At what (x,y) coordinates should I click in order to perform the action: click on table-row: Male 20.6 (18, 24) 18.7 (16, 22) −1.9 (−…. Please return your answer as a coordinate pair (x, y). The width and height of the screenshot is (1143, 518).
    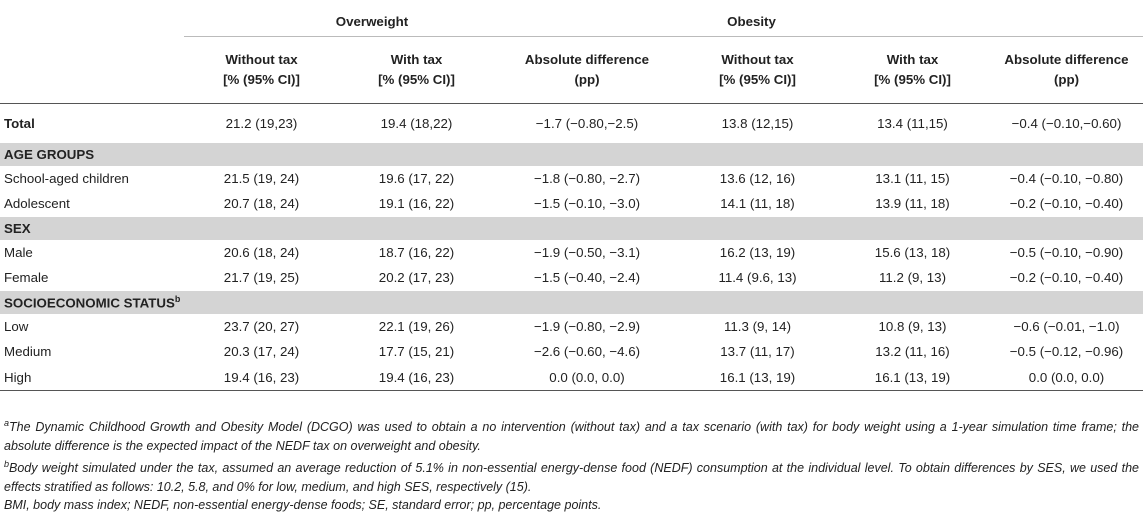
    Looking at the image, I should click on (564, 252).